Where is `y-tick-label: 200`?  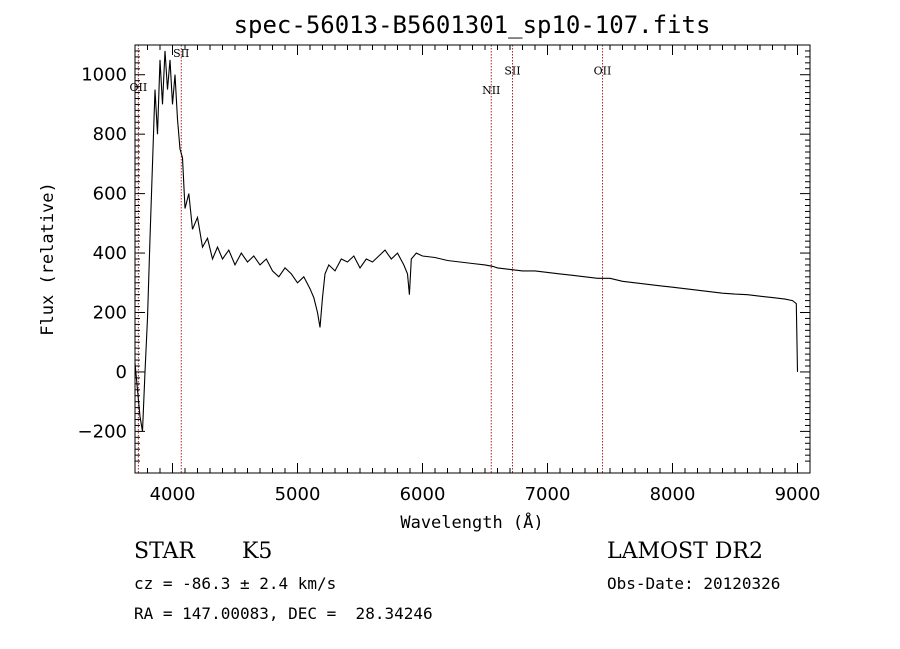 y-tick-label: 200 is located at coordinates (110, 313).